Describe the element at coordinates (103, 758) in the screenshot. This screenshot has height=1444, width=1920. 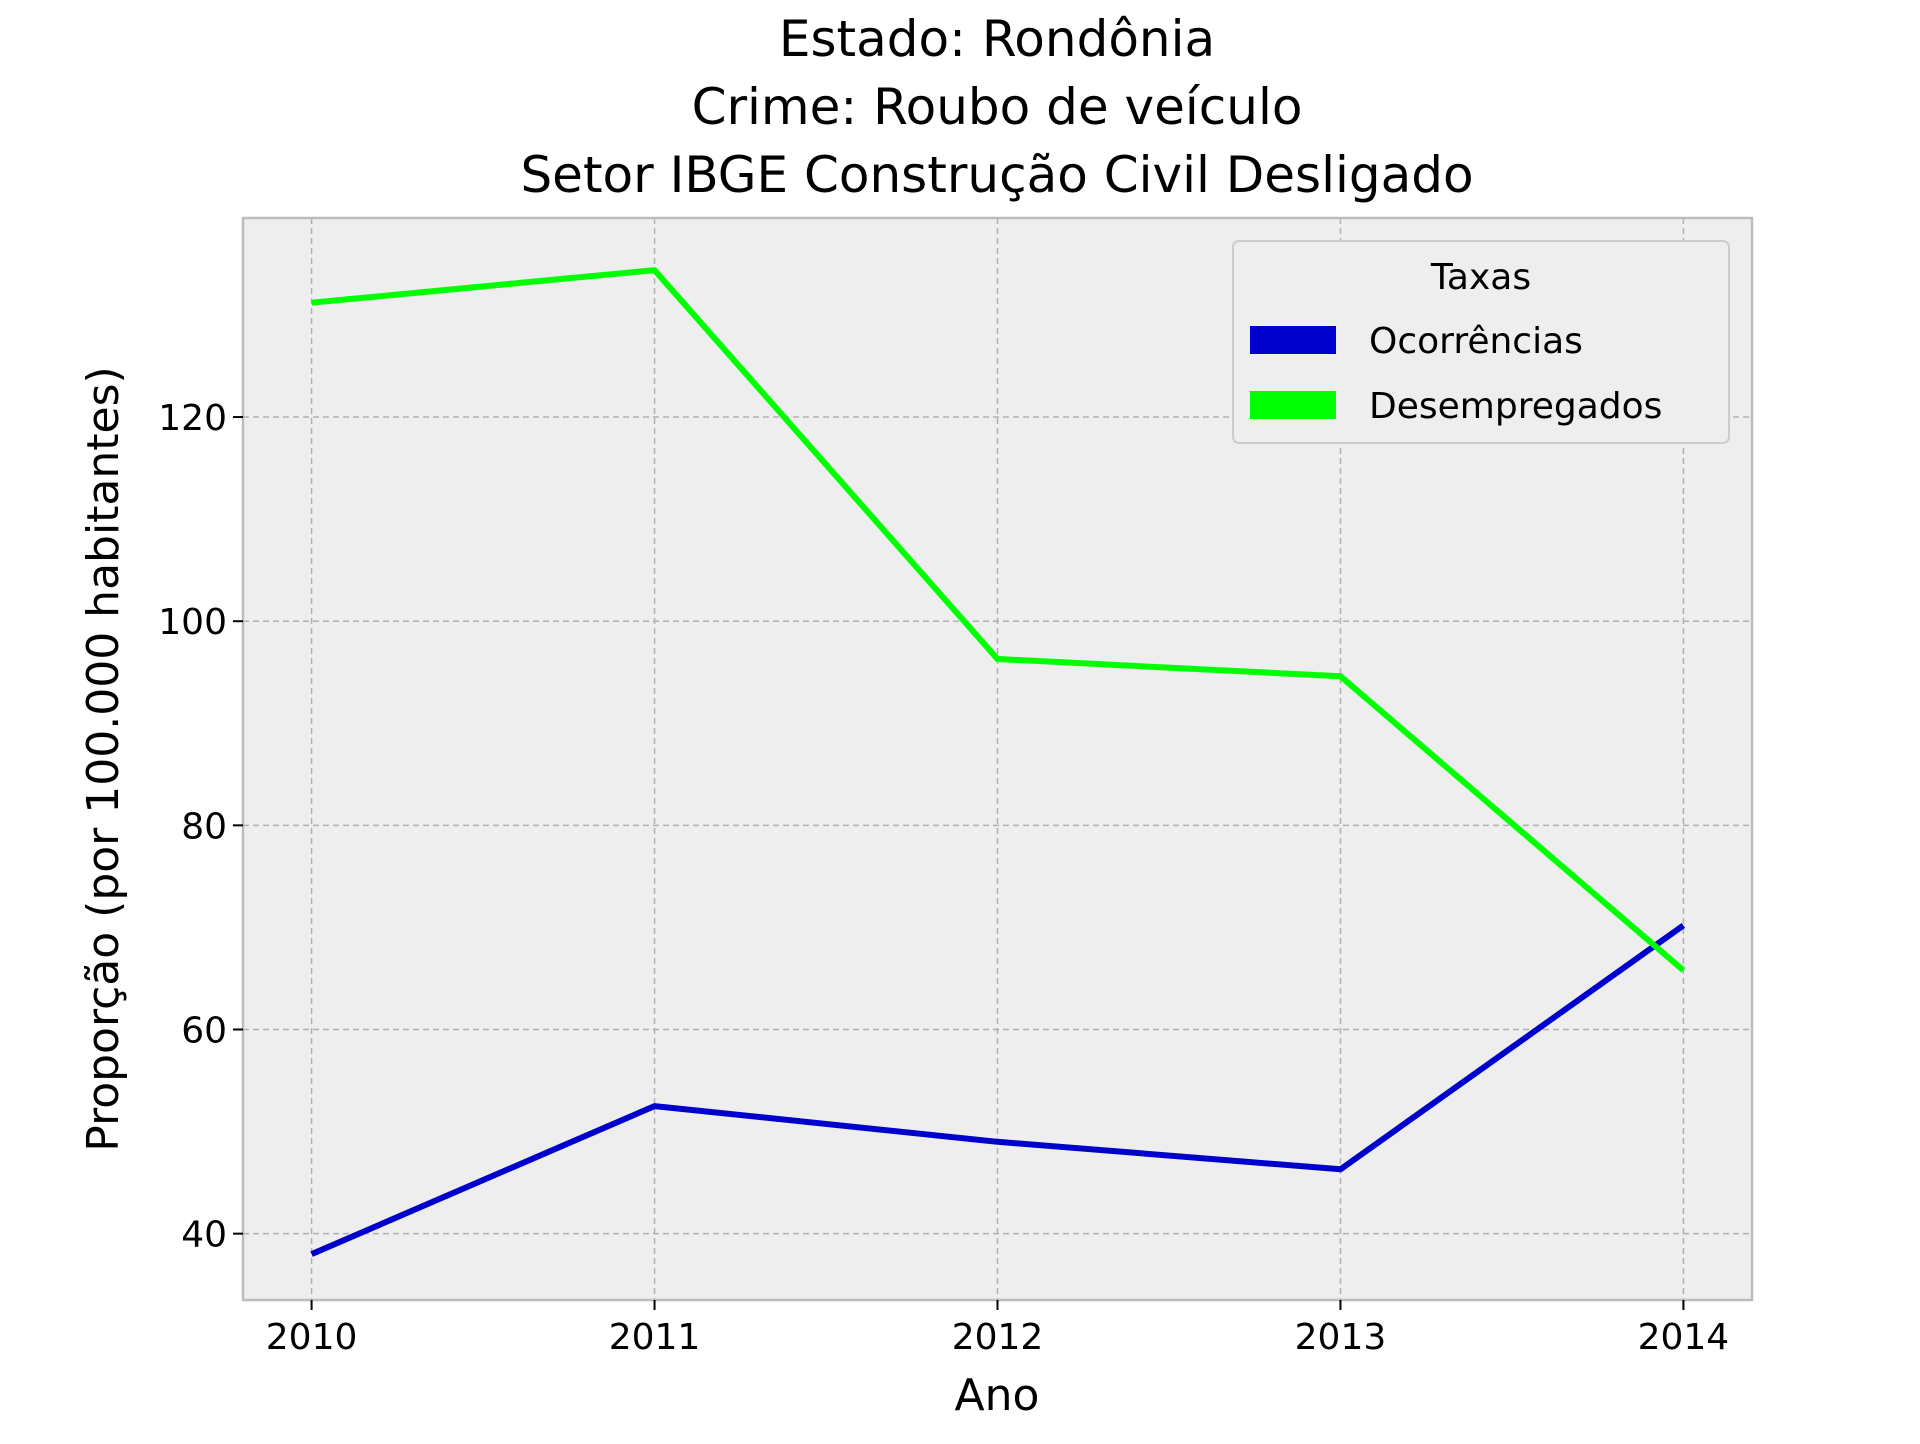
I see `y-axis-label: Proporção (por 100.000 habitantes)` at that location.